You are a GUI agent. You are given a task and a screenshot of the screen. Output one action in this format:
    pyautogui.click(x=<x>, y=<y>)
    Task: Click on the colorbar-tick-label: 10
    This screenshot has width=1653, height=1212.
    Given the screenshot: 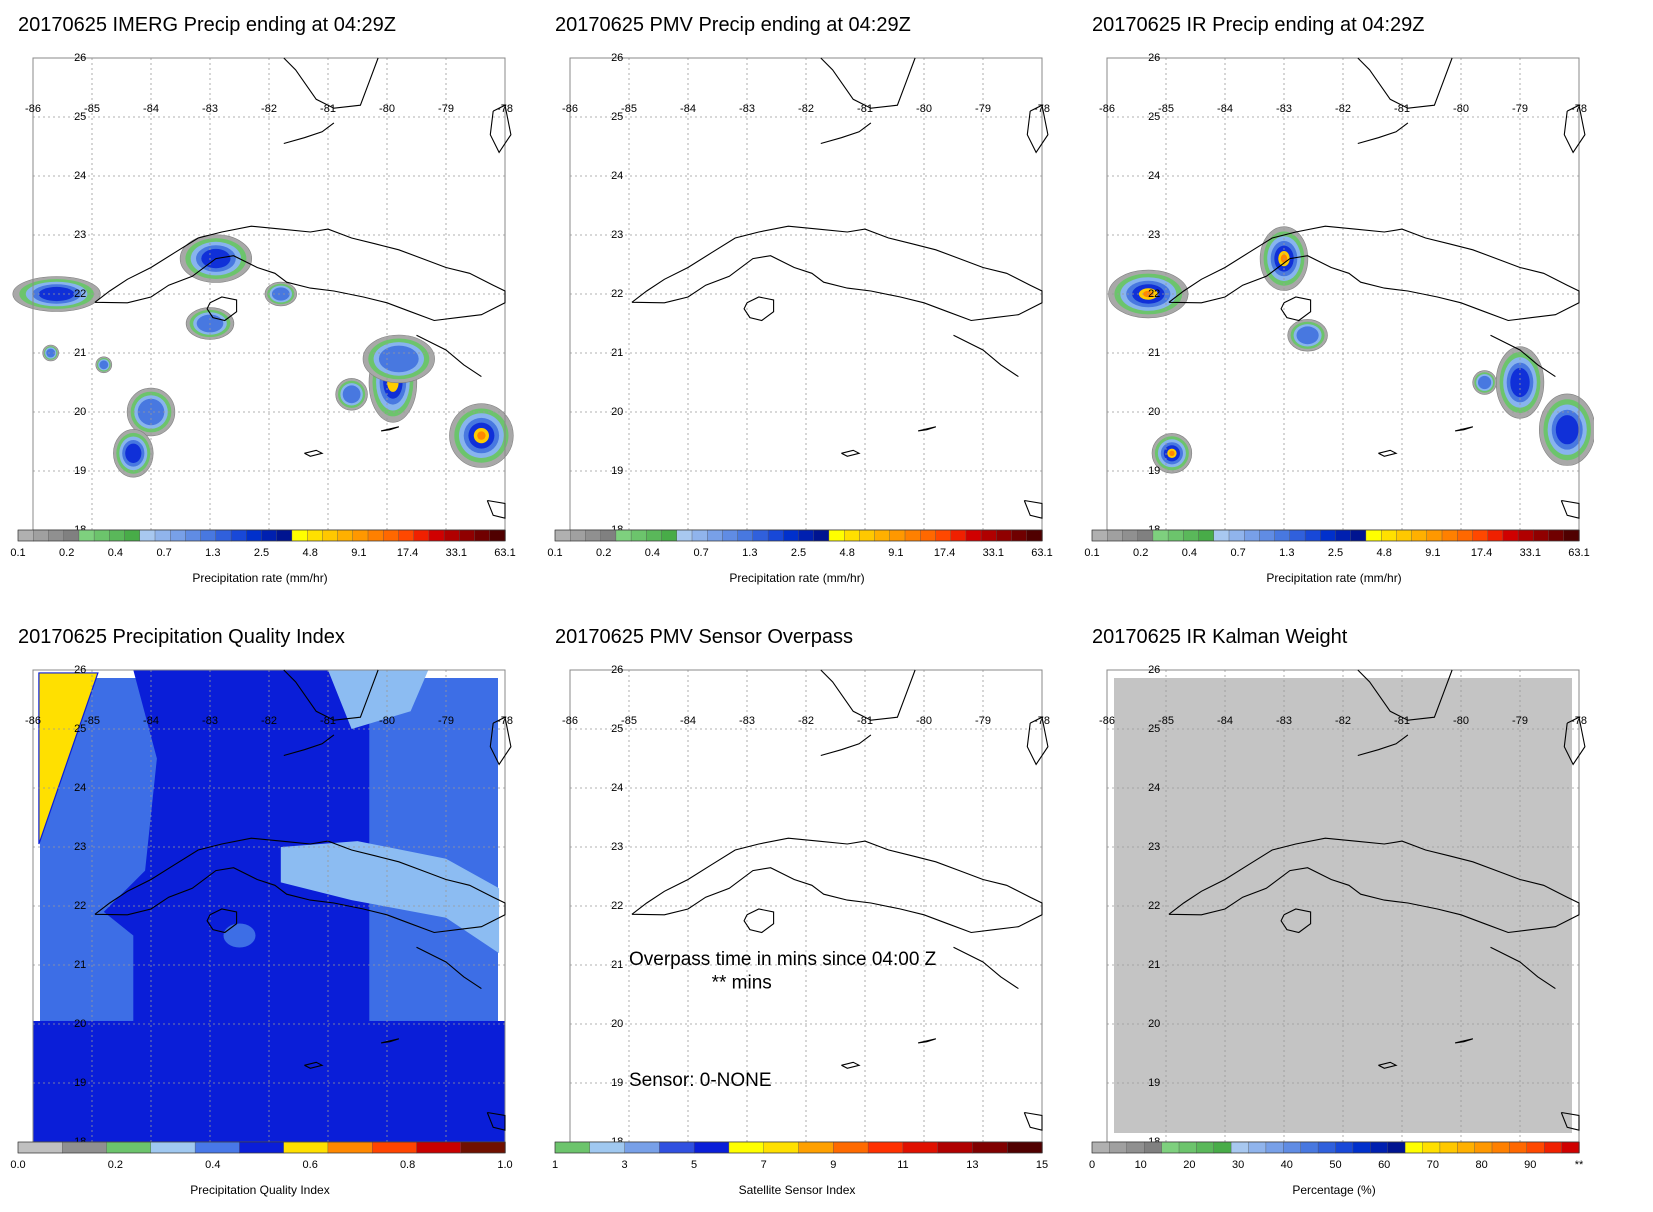 What is the action you would take?
    pyautogui.click(x=1141, y=1165)
    